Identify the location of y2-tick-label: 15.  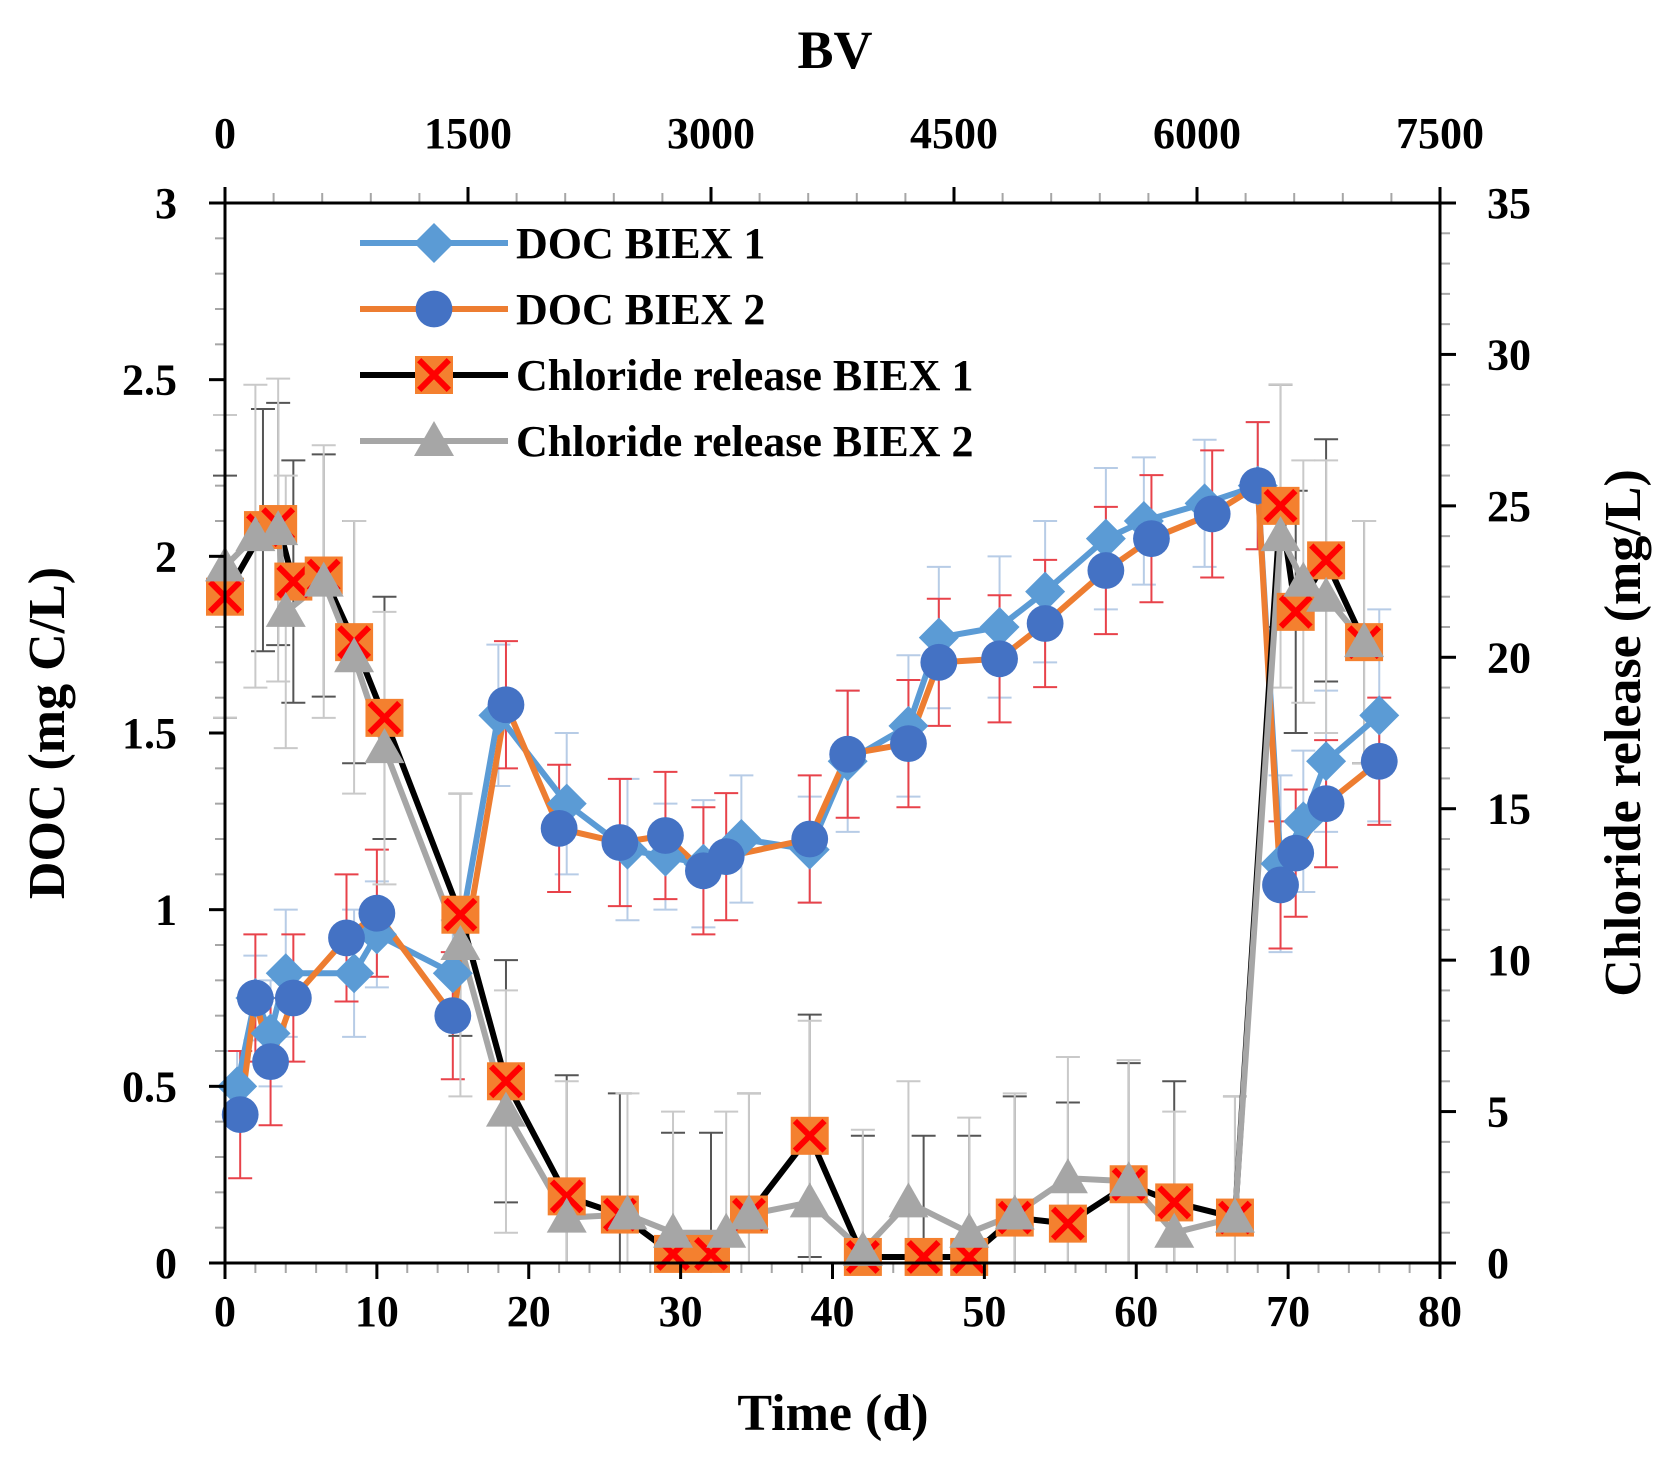
(1509, 809).